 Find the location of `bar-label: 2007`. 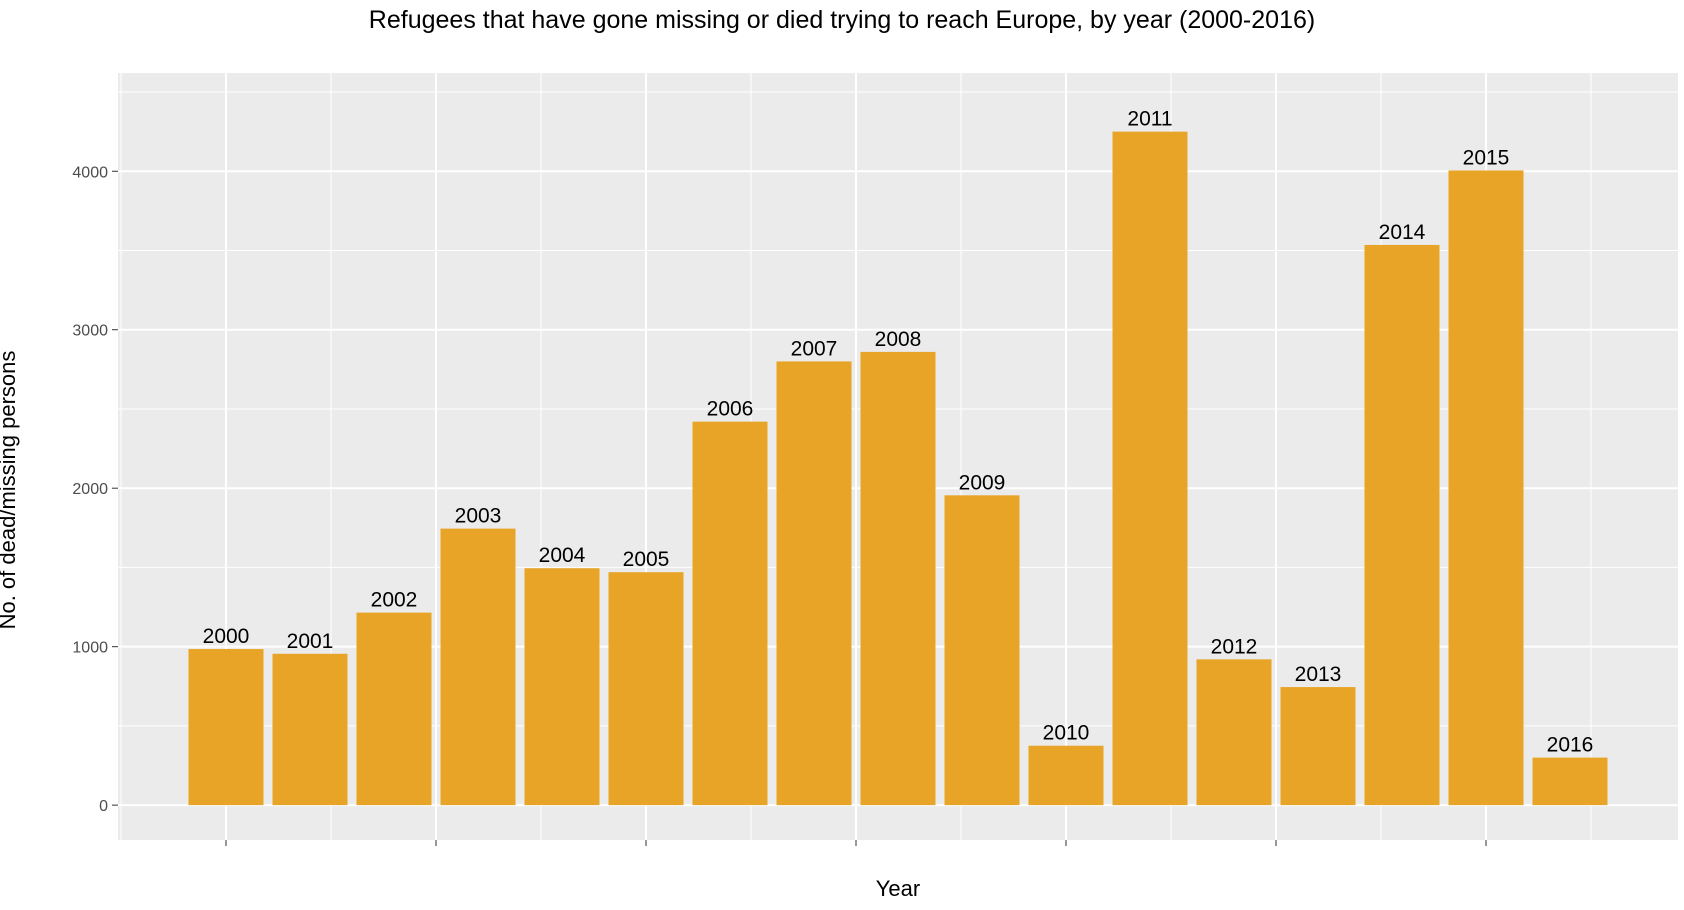

bar-label: 2007 is located at coordinates (814, 348).